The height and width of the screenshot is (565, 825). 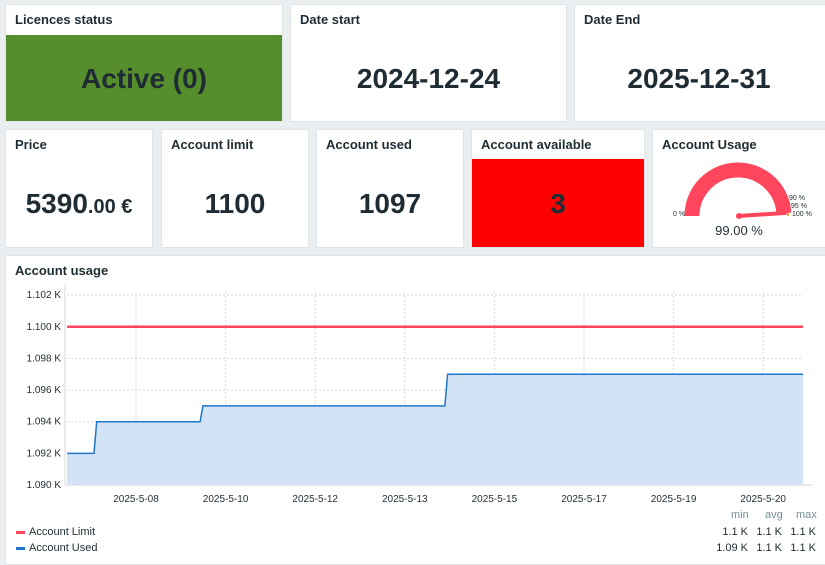 I want to click on y-tick-label: 1.090 K, so click(x=44, y=485).